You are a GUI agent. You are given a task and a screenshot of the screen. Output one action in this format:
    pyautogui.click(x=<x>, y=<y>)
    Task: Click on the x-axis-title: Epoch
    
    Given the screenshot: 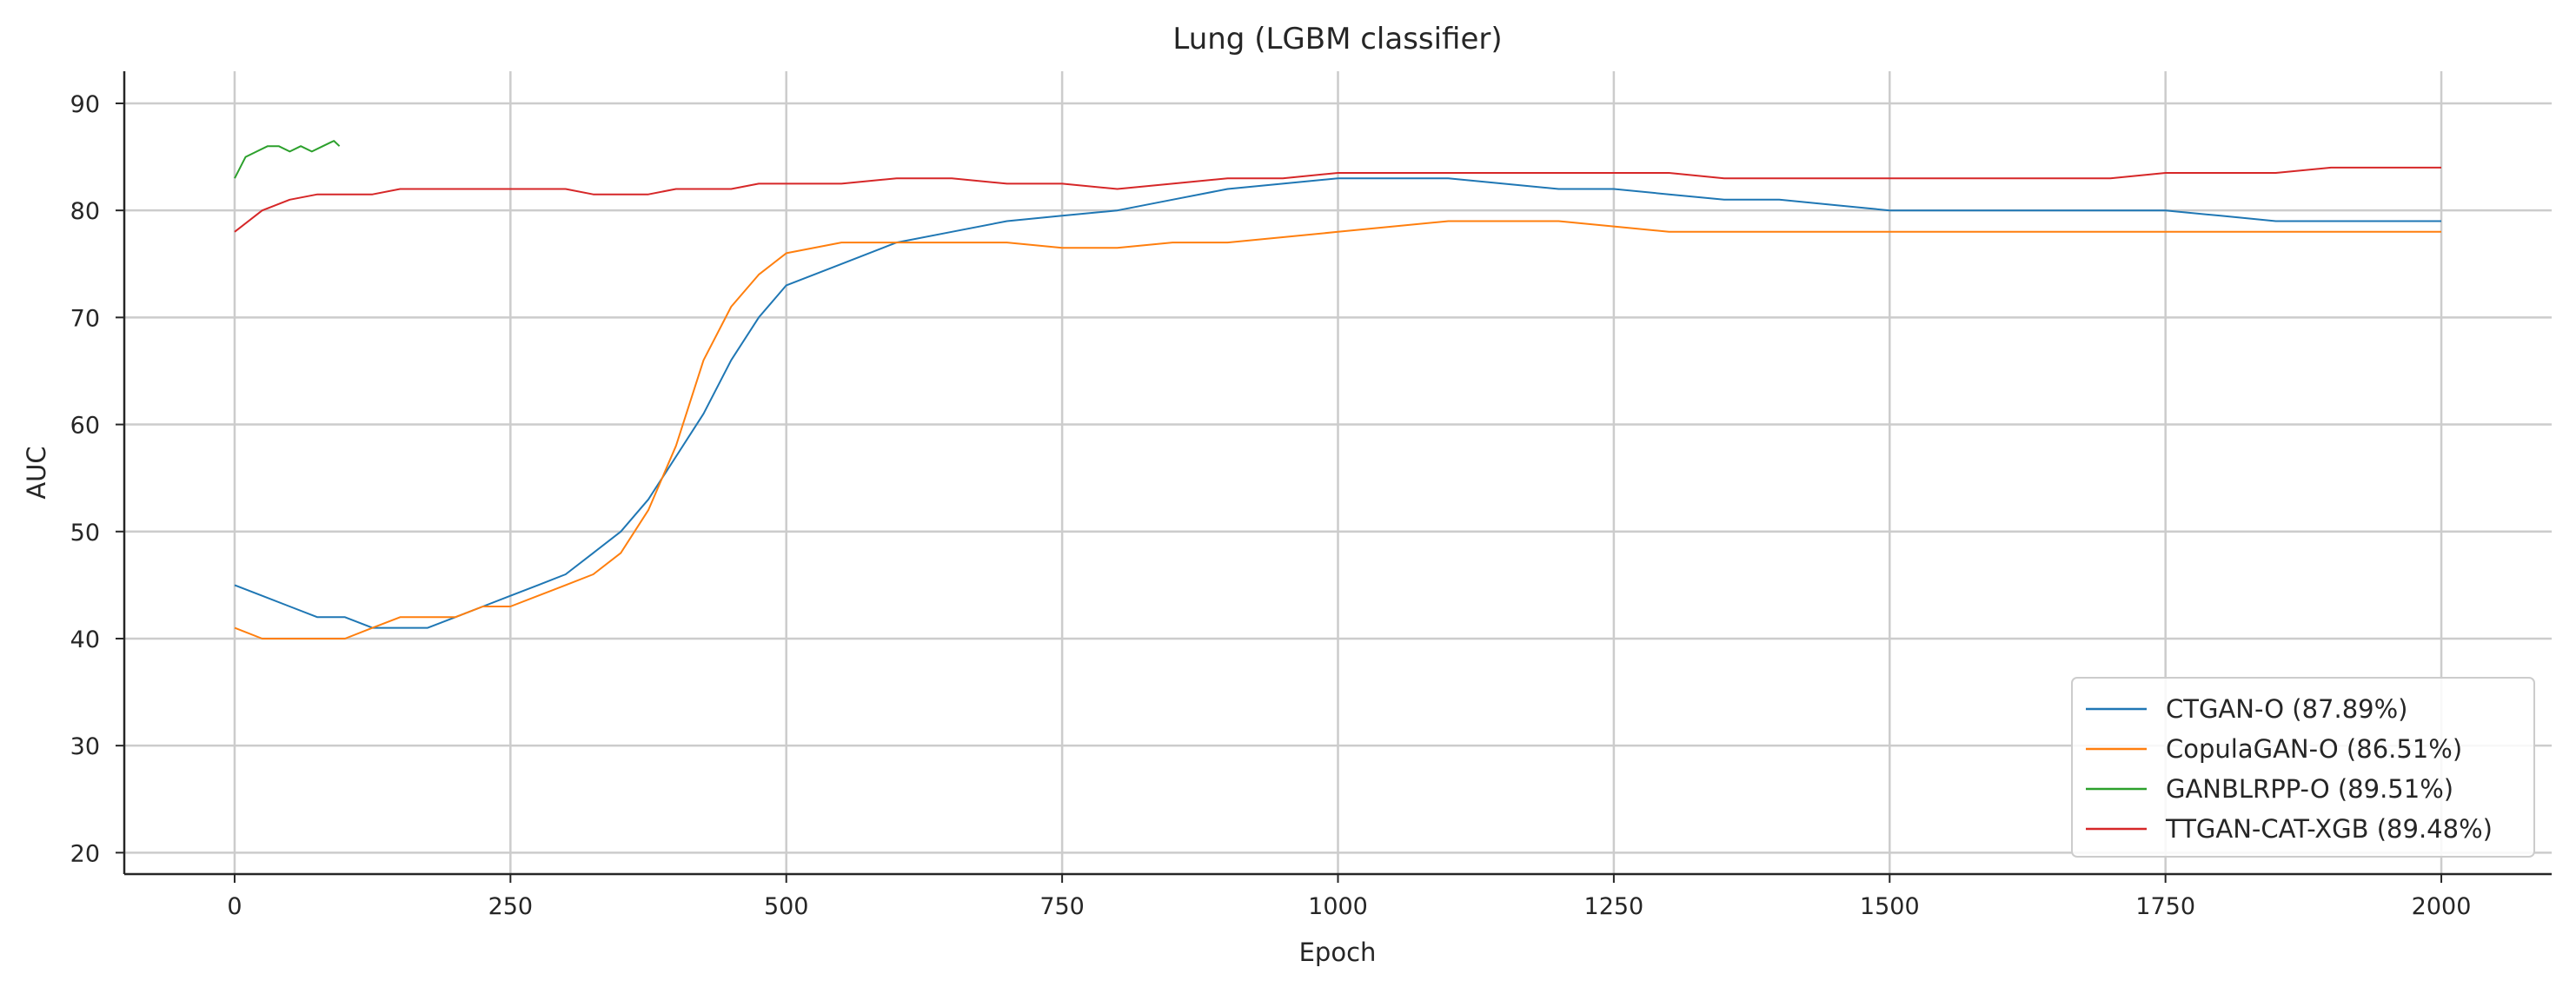 What is the action you would take?
    pyautogui.click(x=1338, y=952)
    